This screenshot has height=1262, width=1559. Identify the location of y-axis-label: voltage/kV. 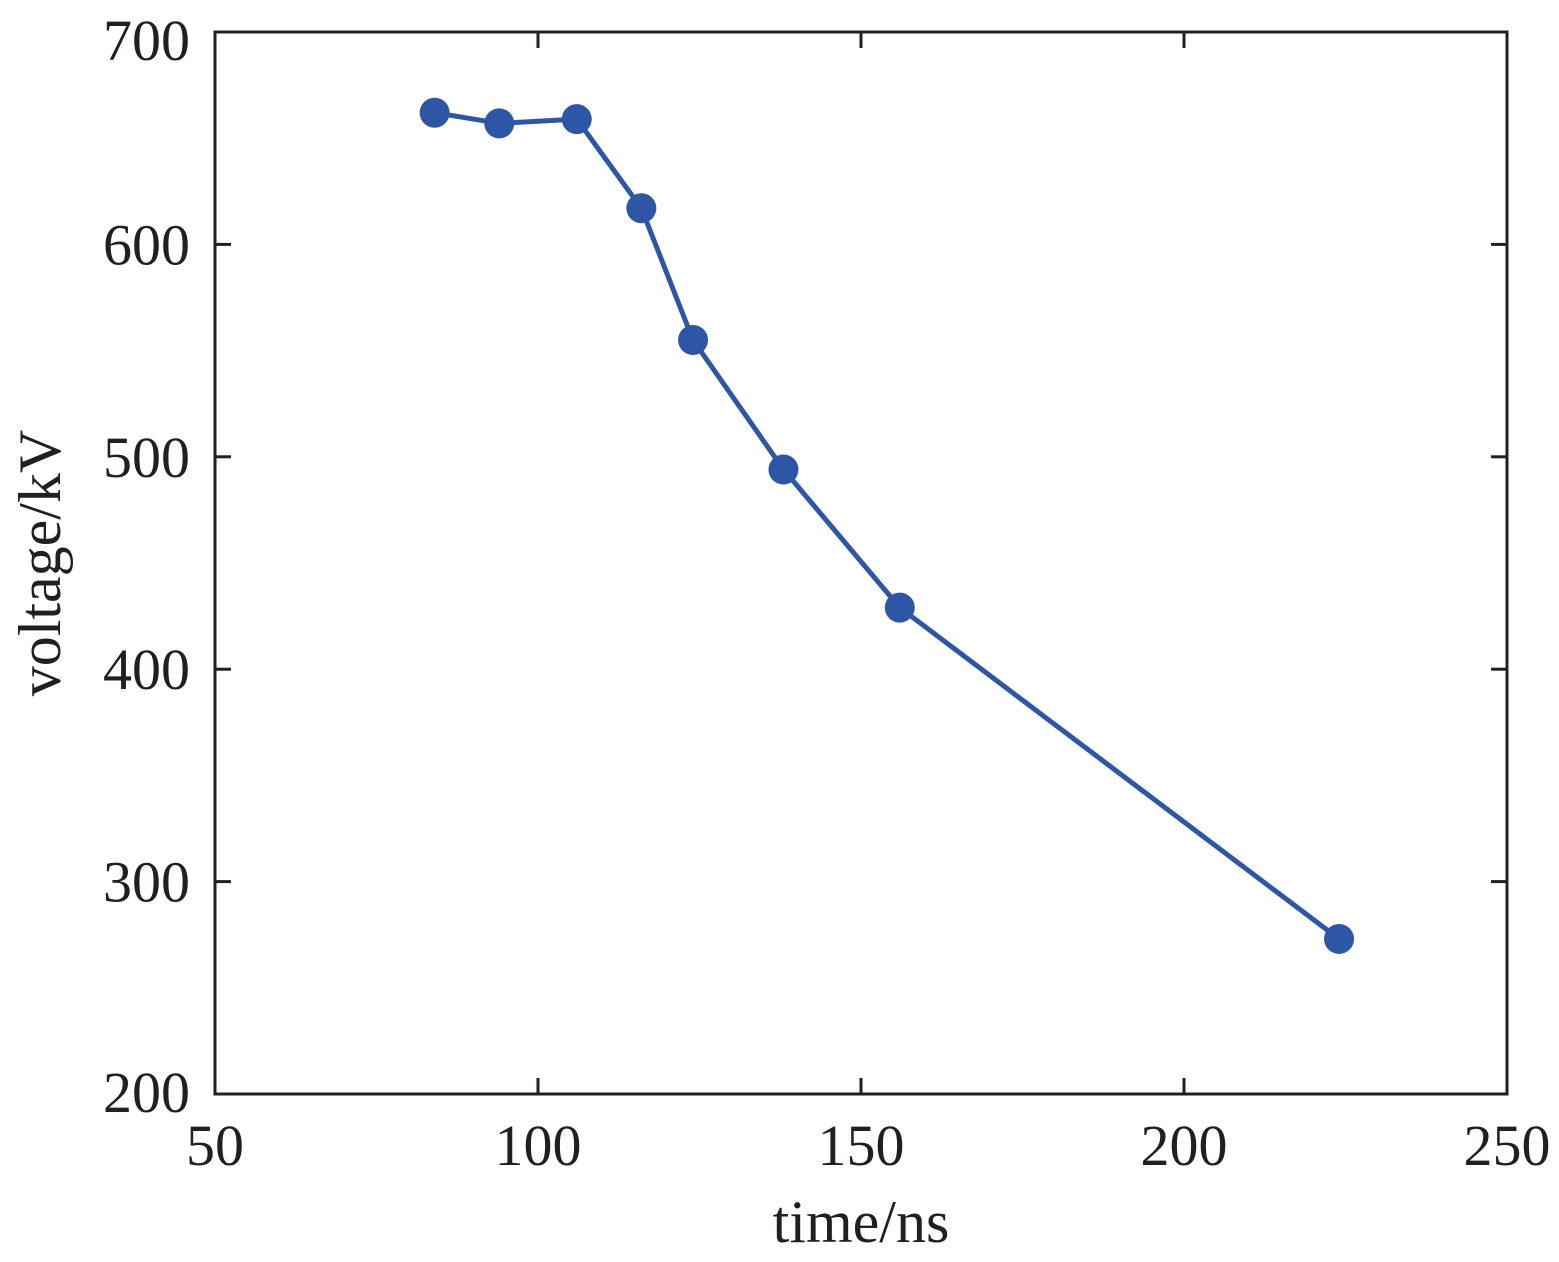
(40, 563).